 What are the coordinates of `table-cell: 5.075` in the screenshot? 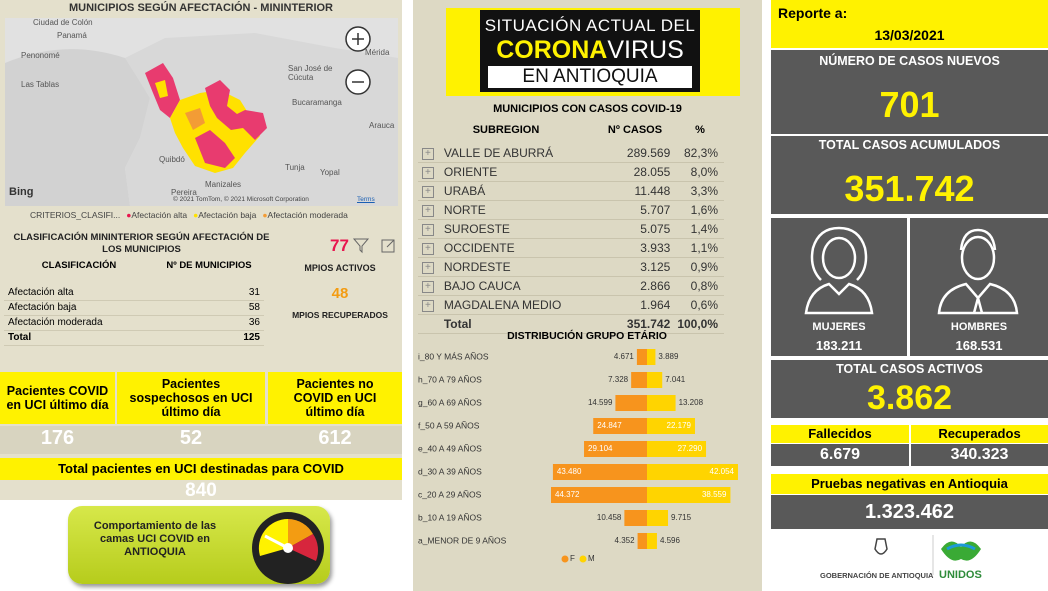 It's located at (655, 229).